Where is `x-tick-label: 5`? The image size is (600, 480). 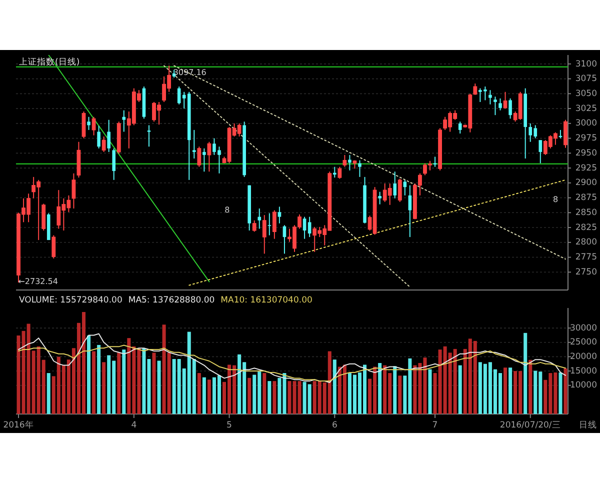
x-tick-label: 5 is located at coordinates (229, 425).